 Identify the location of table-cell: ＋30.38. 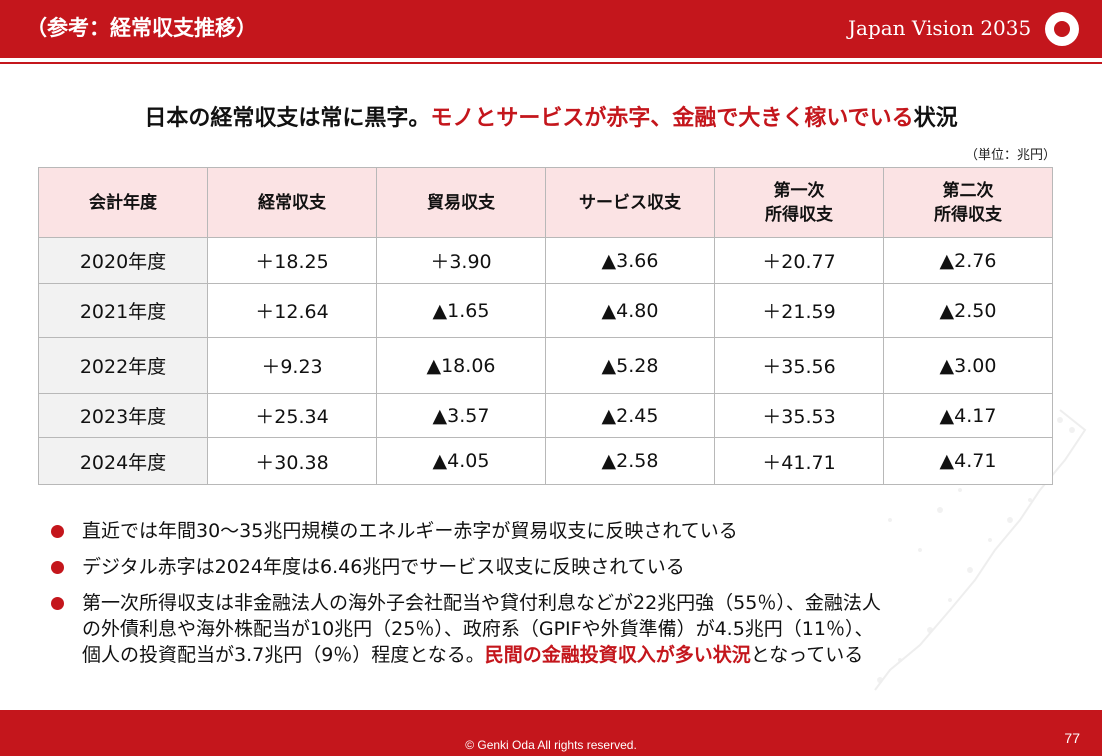
(292, 461).